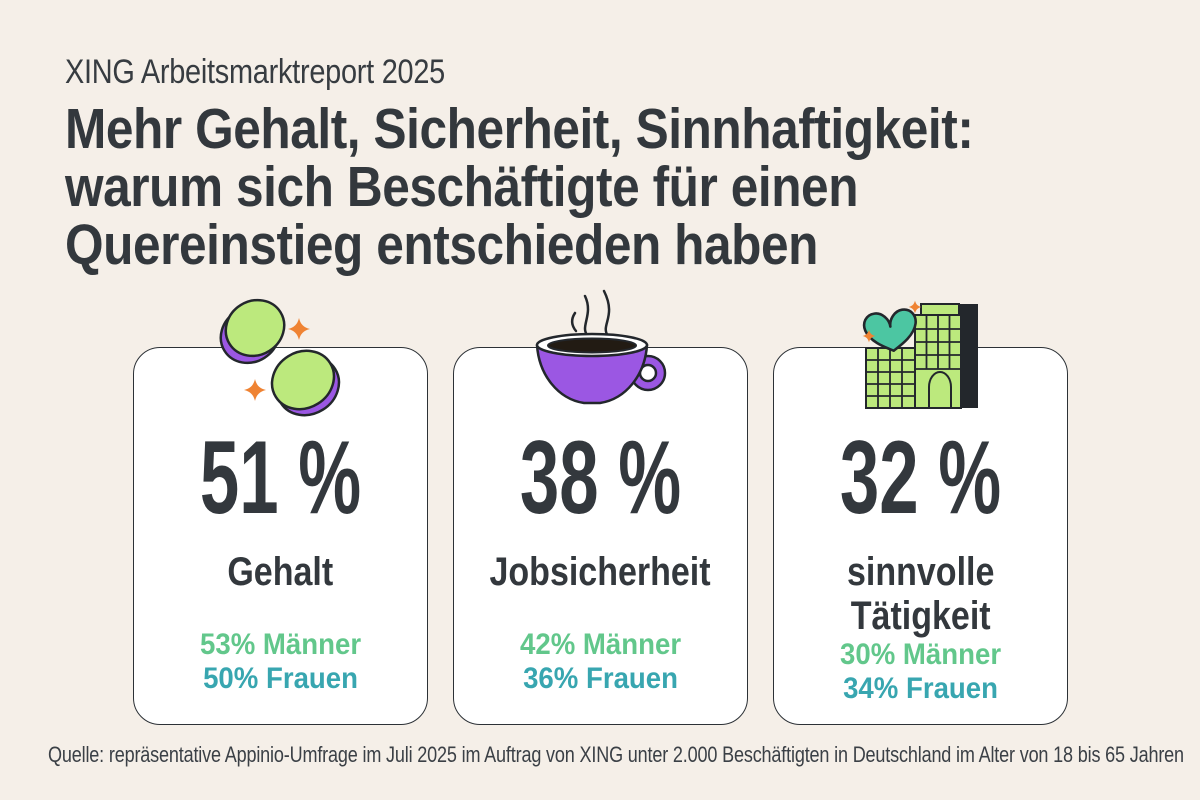 Image resolution: width=1200 pixels, height=800 pixels. Describe the element at coordinates (600, 572) in the screenshot. I see `stat-label: Jobsicherheit` at that location.